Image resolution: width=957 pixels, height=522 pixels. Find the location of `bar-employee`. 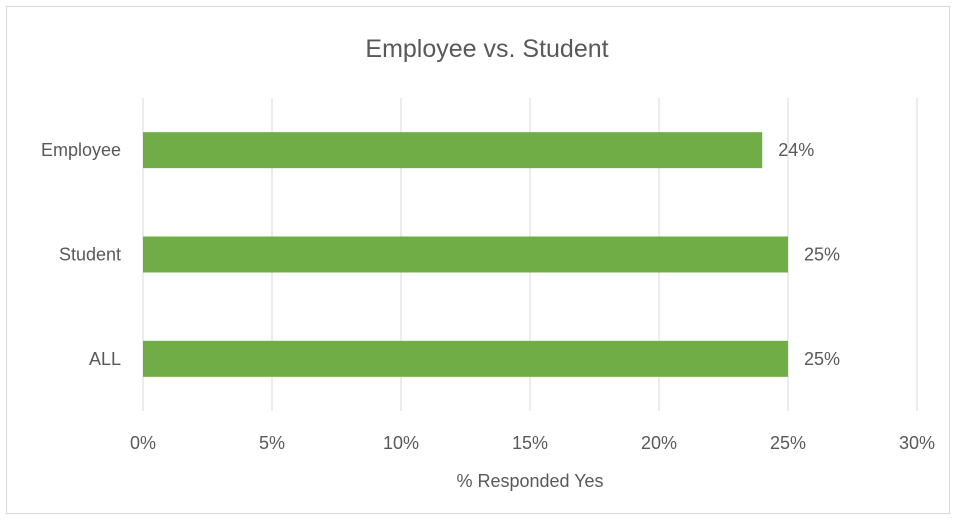

bar-employee is located at coordinates (453, 150).